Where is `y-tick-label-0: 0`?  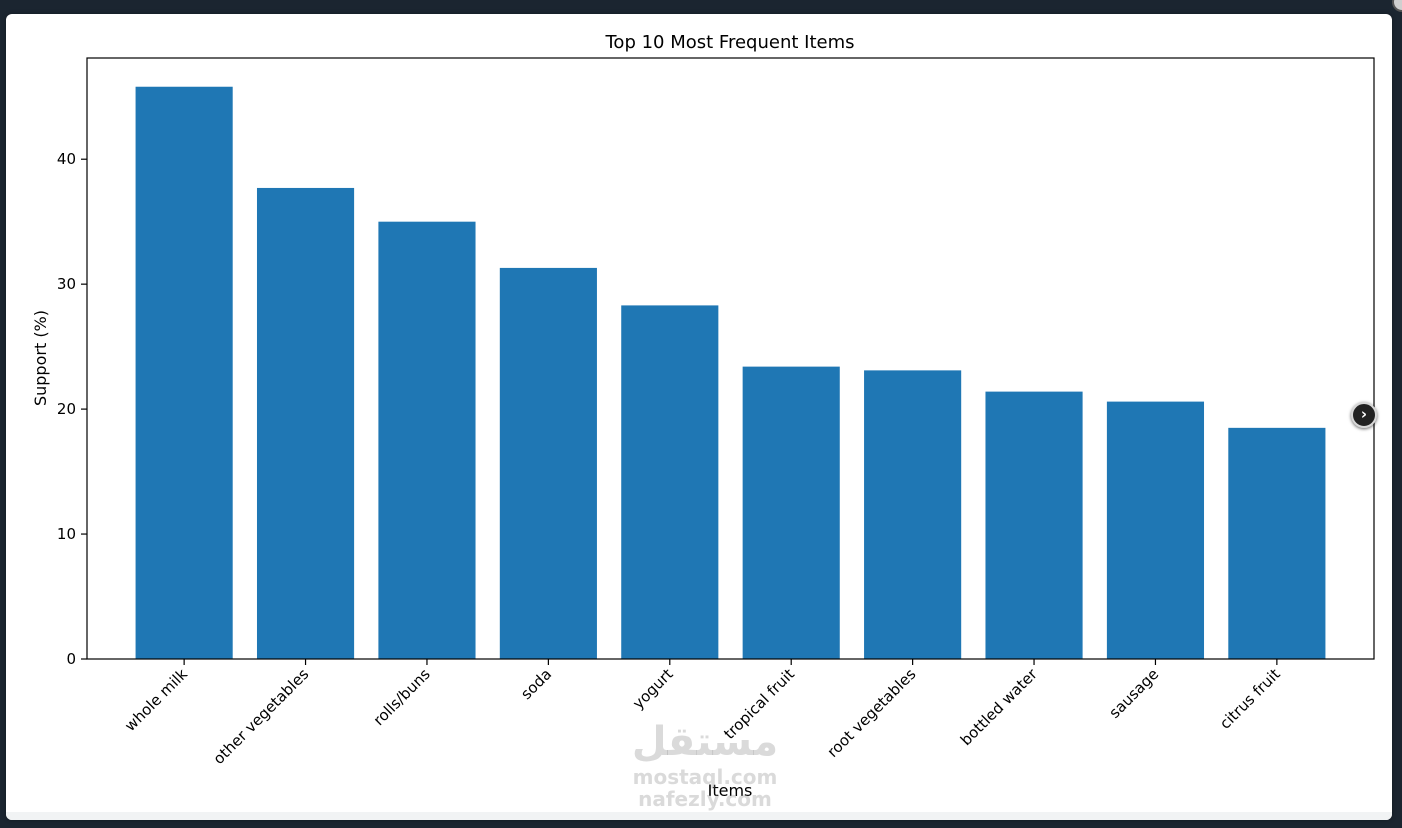 y-tick-label-0: 0 is located at coordinates (71, 659).